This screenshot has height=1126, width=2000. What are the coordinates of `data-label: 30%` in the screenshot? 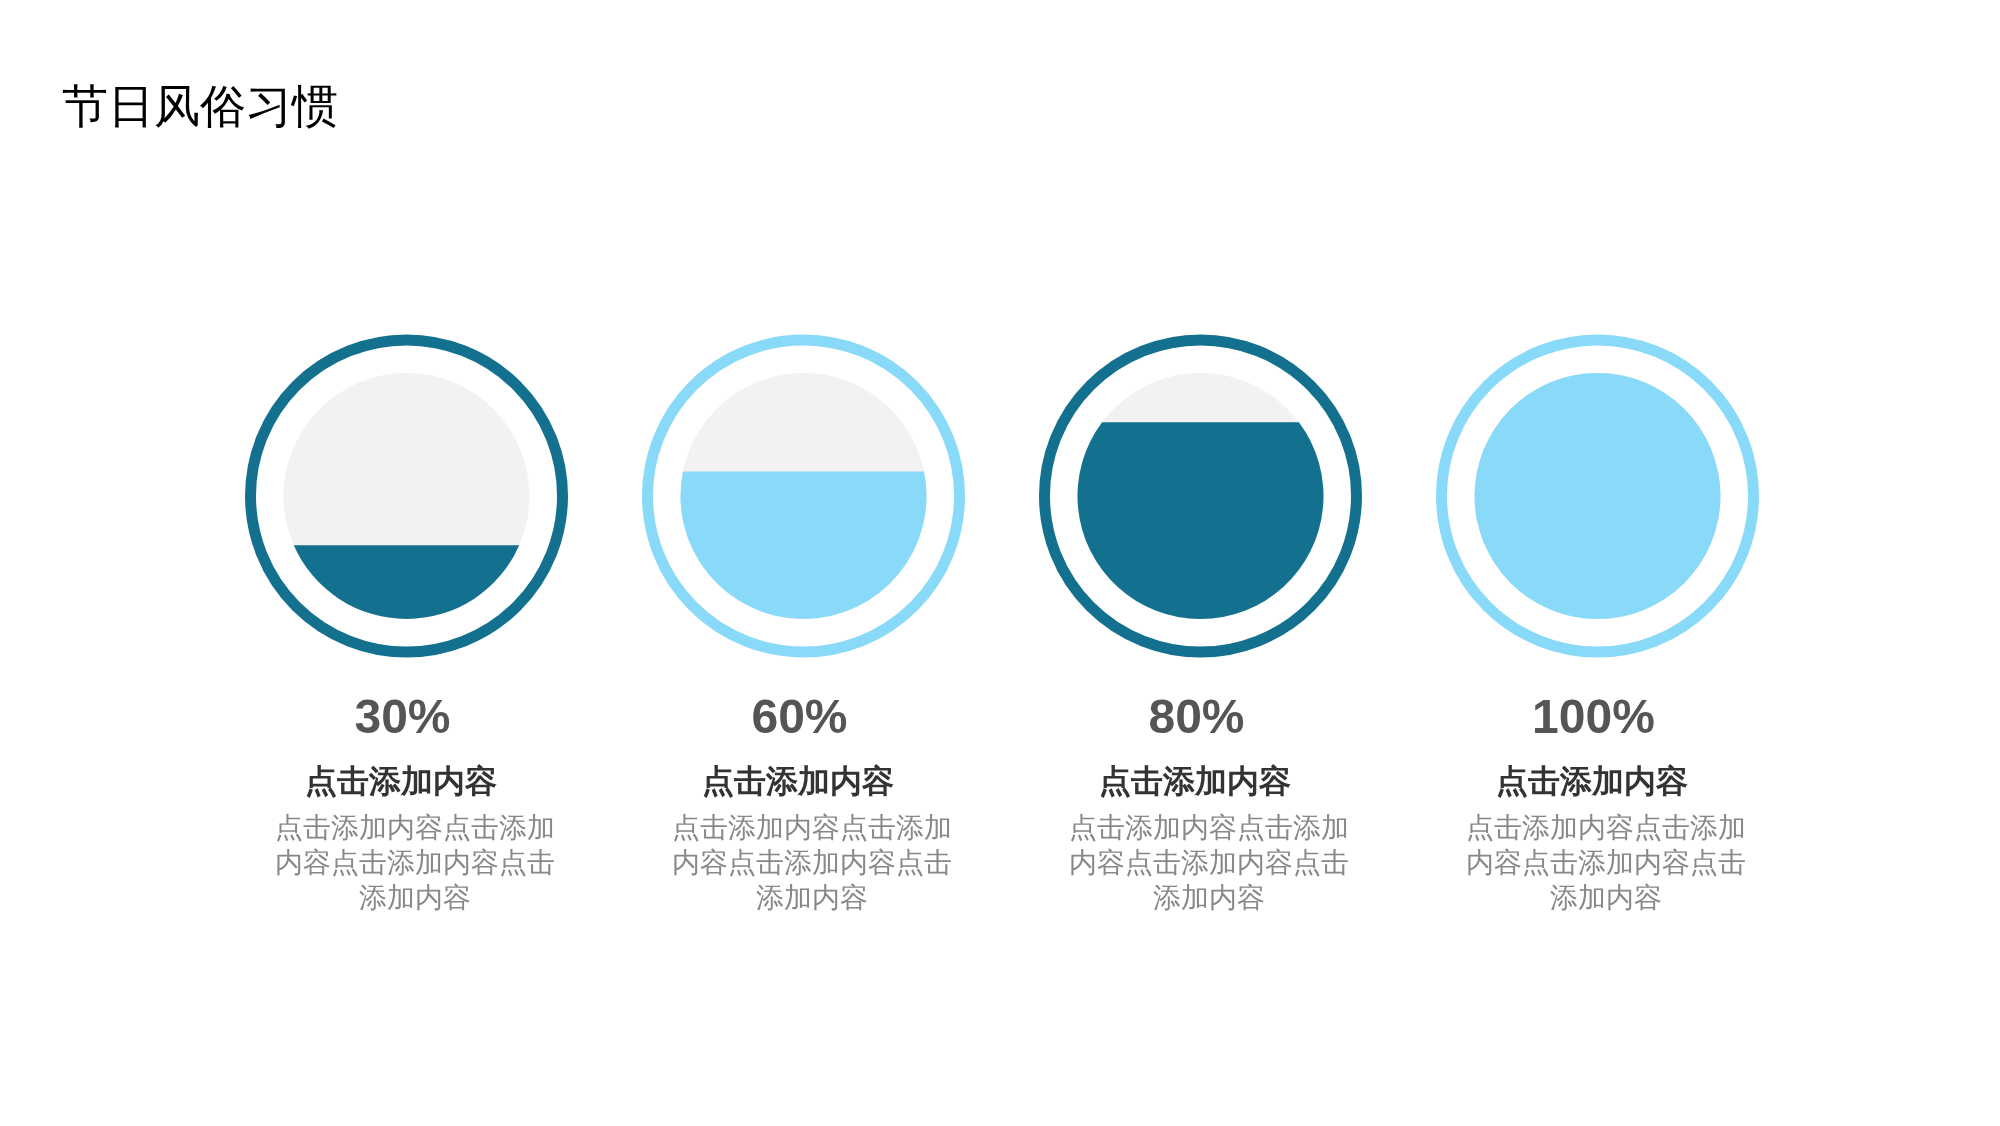 It's located at (402, 716).